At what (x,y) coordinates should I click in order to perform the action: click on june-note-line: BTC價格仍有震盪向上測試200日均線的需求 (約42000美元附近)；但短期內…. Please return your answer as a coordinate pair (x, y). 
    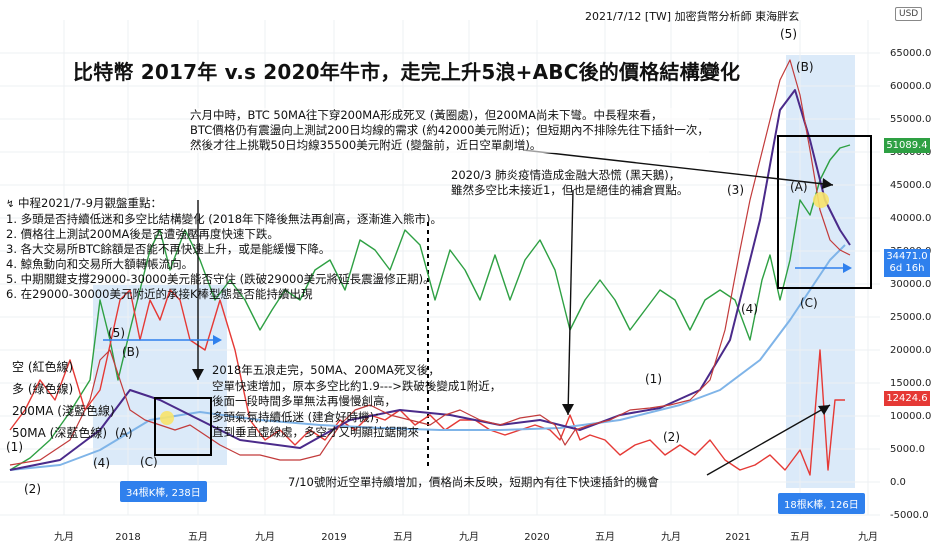
    Looking at the image, I should click on (449, 130).